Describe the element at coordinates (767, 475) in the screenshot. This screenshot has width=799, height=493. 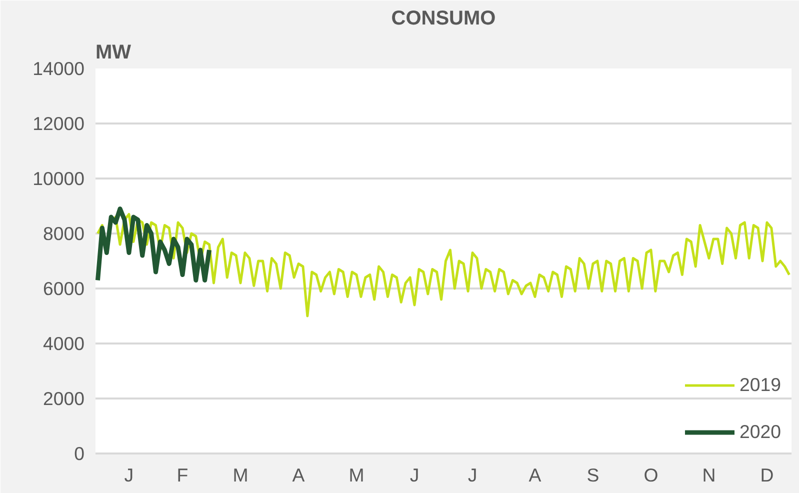
I see `x-tick-label: D` at that location.